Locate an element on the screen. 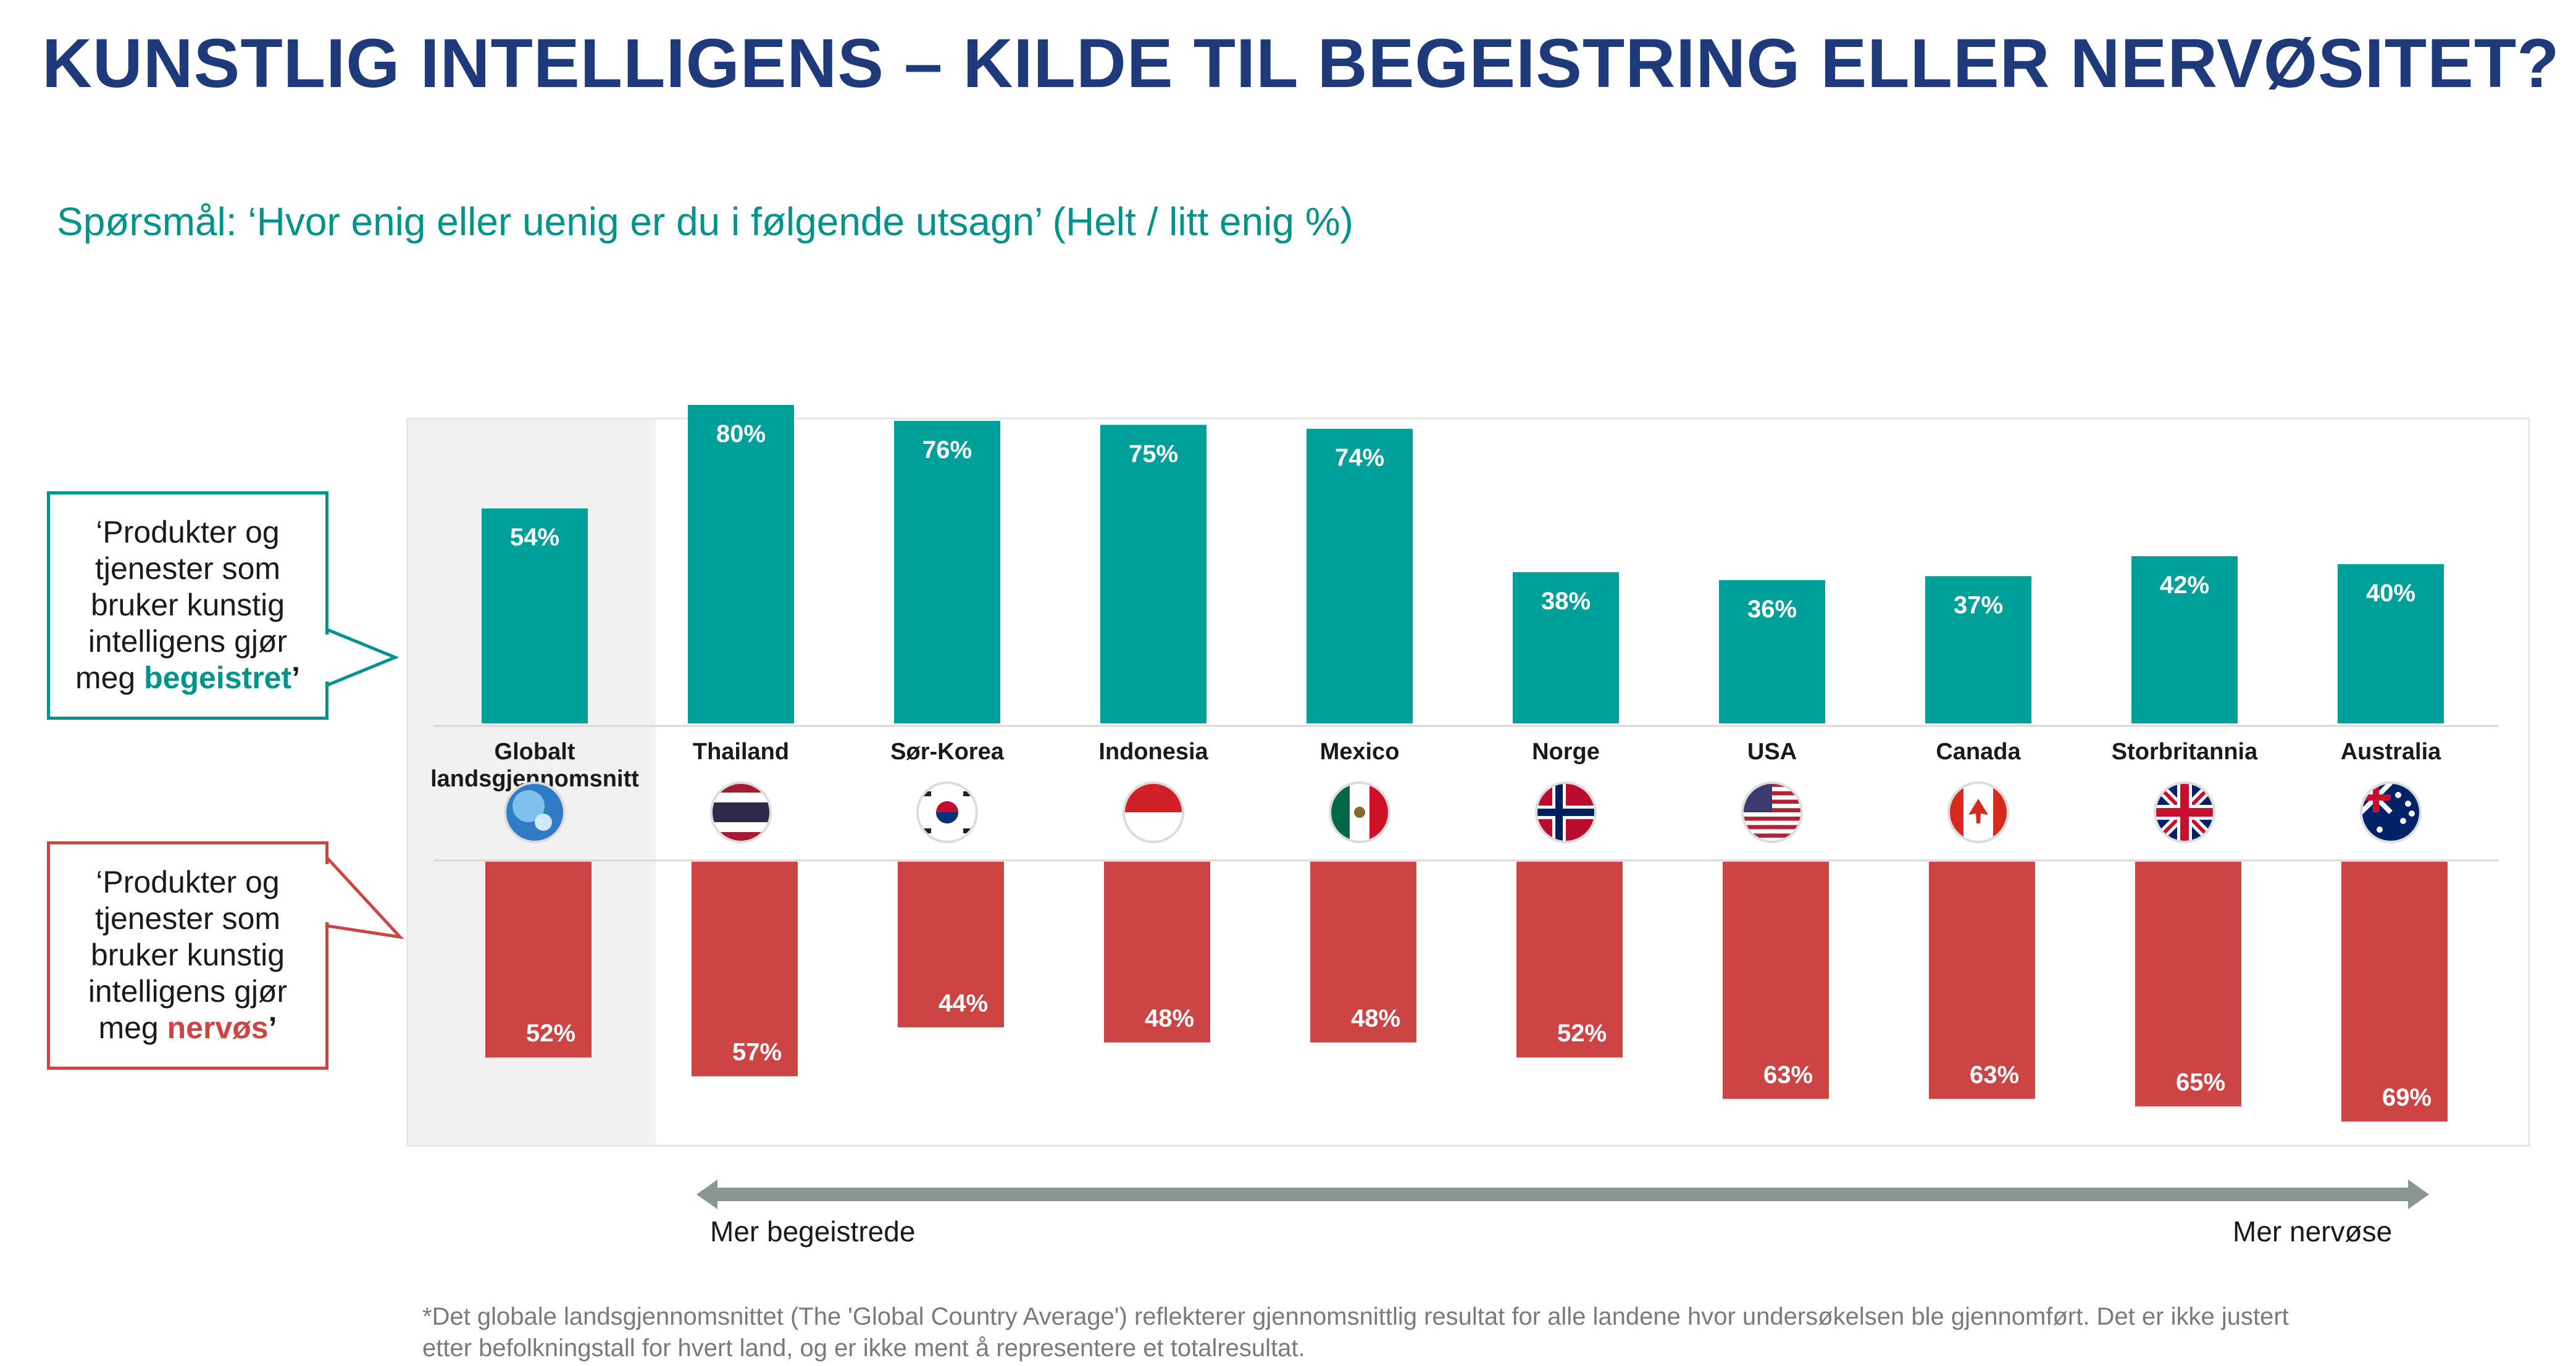 The width and height of the screenshot is (2576, 1366). category-label: Canada is located at coordinates (1979, 752).